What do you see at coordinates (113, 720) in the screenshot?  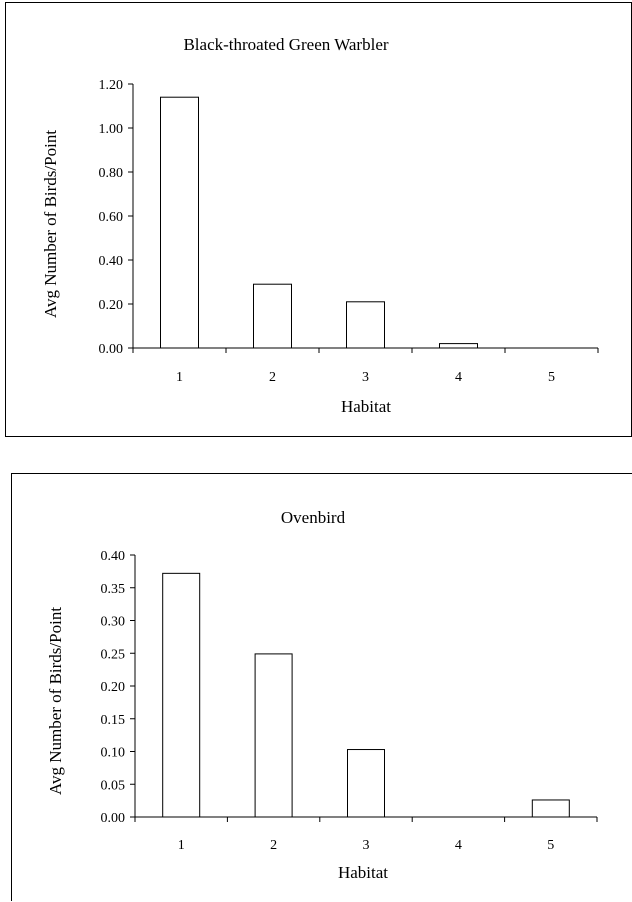 I see `y-tick-label: 0.15` at bounding box center [113, 720].